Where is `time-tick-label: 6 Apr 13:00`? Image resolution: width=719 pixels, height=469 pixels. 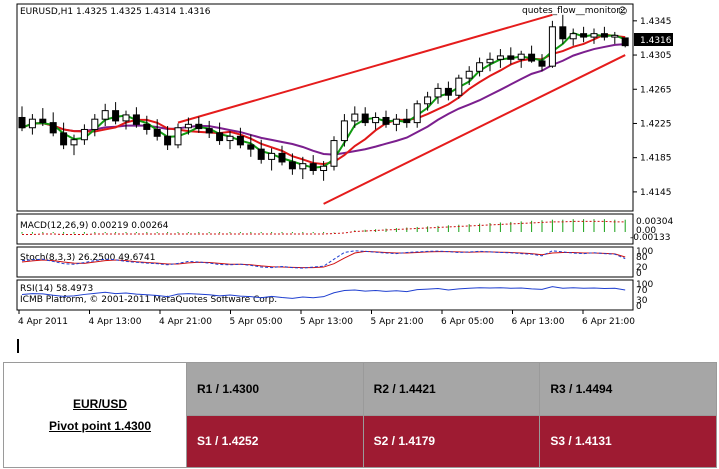 time-tick-label: 6 Apr 13:00 is located at coordinates (538, 322).